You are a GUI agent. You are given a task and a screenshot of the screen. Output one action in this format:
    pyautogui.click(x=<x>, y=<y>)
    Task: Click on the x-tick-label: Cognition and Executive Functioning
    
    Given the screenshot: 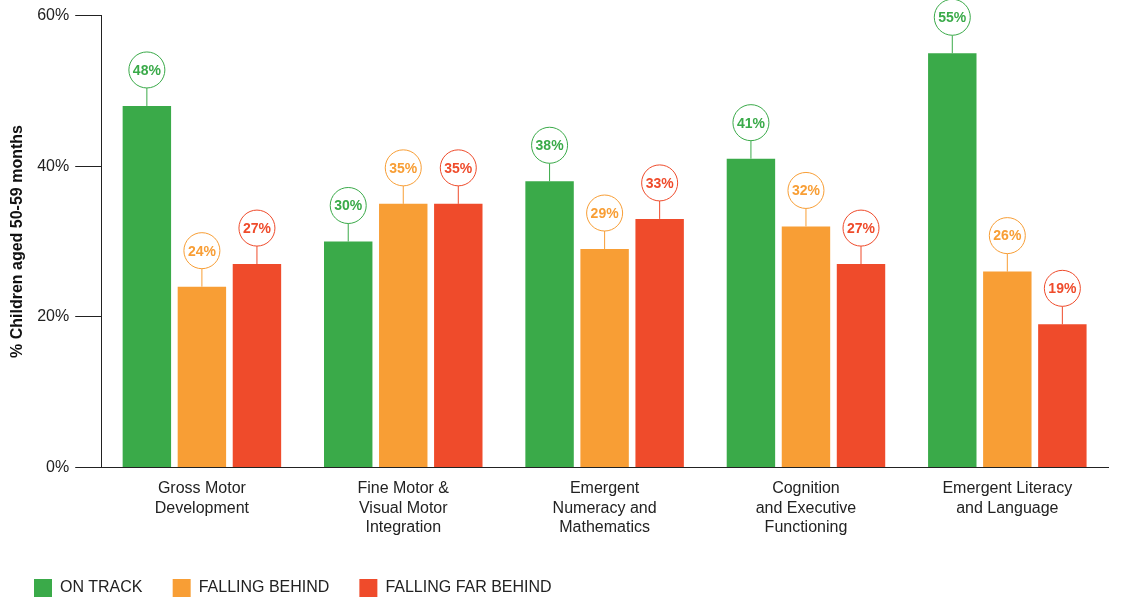 What is the action you would take?
    pyautogui.click(x=806, y=507)
    